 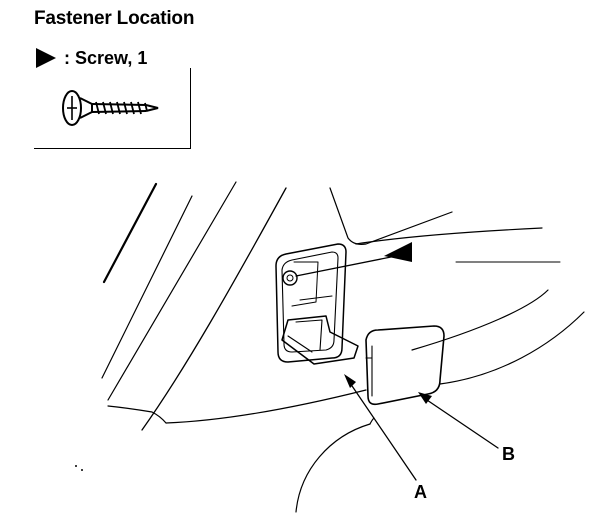 I want to click on legend-label: : Screw, 1, so click(x=106, y=57).